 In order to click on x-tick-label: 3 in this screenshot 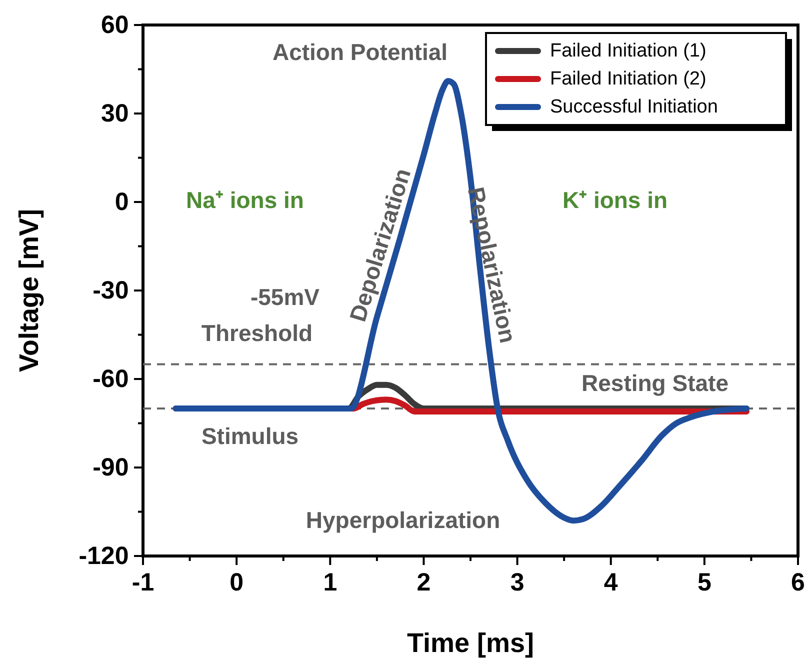, I will do `click(517, 582)`.